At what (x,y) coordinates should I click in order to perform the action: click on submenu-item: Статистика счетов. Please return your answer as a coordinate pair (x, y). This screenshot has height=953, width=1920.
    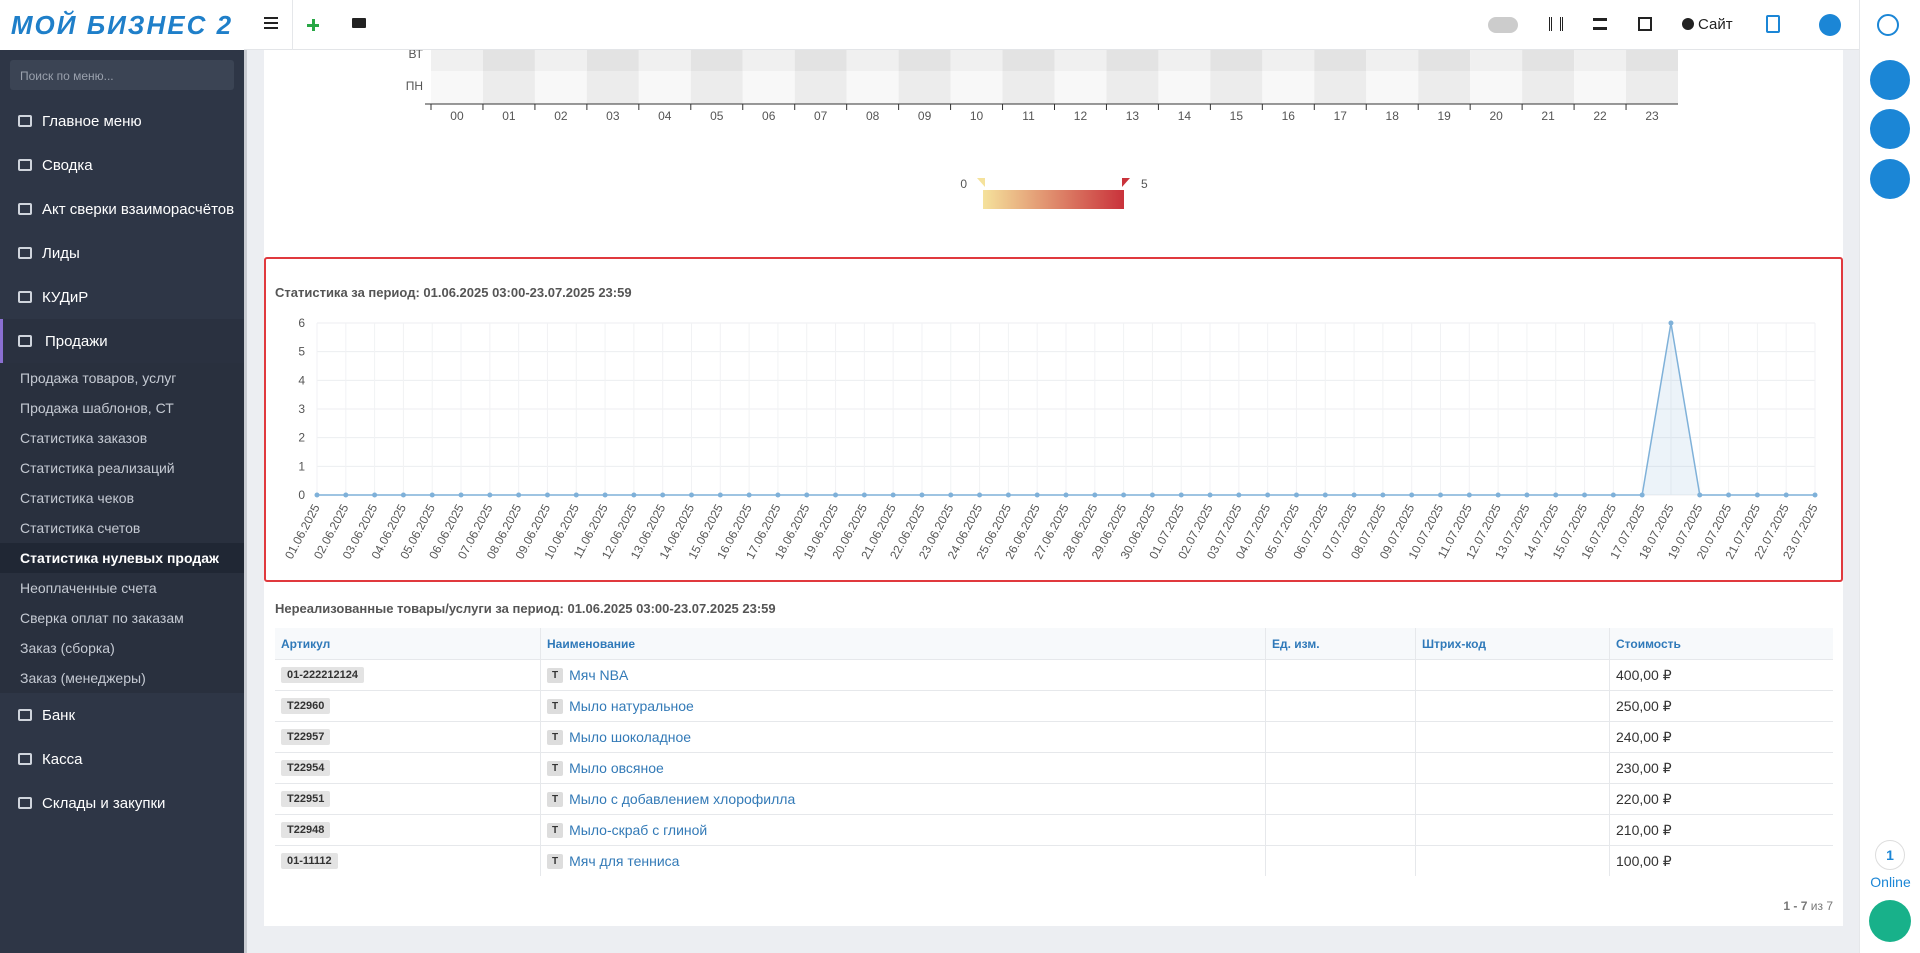
    Looking at the image, I should click on (122, 528).